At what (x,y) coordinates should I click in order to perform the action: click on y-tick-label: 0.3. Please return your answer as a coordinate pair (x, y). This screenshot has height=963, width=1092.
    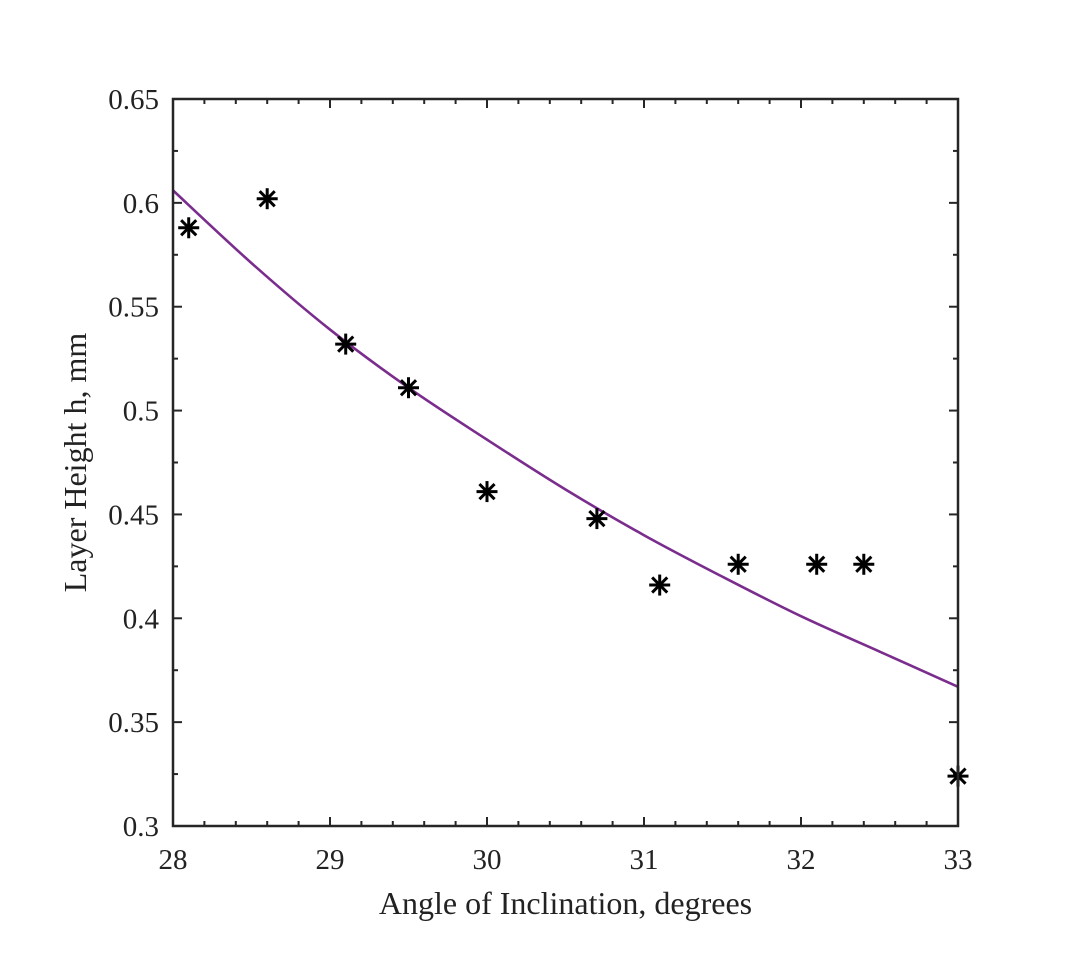
    Looking at the image, I should click on (141, 827).